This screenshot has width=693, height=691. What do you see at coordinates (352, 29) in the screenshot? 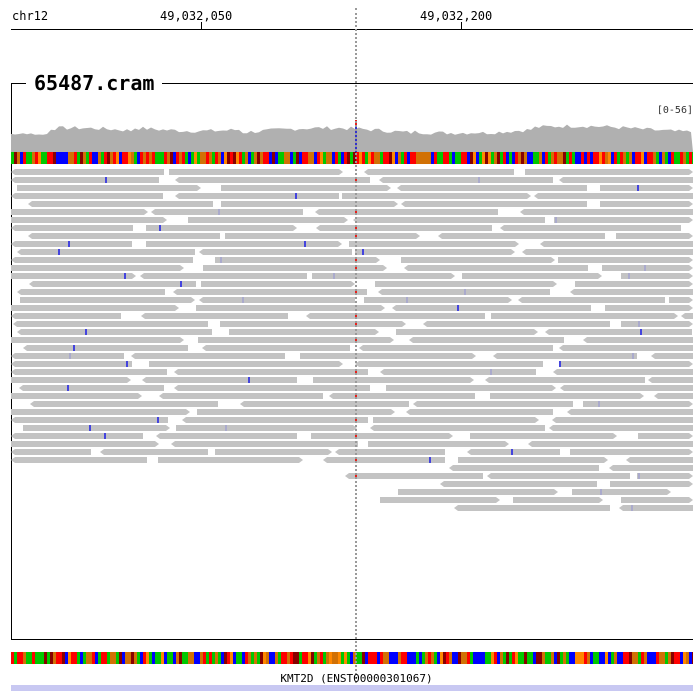
I see `ruler-axis` at bounding box center [352, 29].